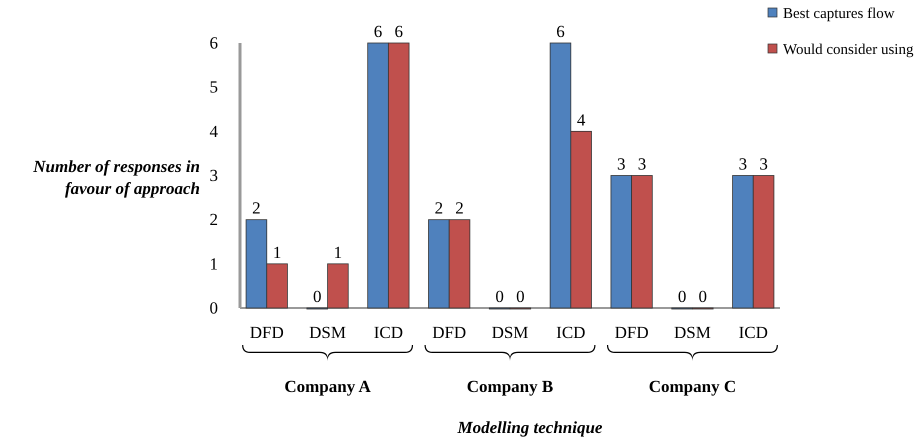  What do you see at coordinates (214, 87) in the screenshot?
I see `y-tick-label: 5` at bounding box center [214, 87].